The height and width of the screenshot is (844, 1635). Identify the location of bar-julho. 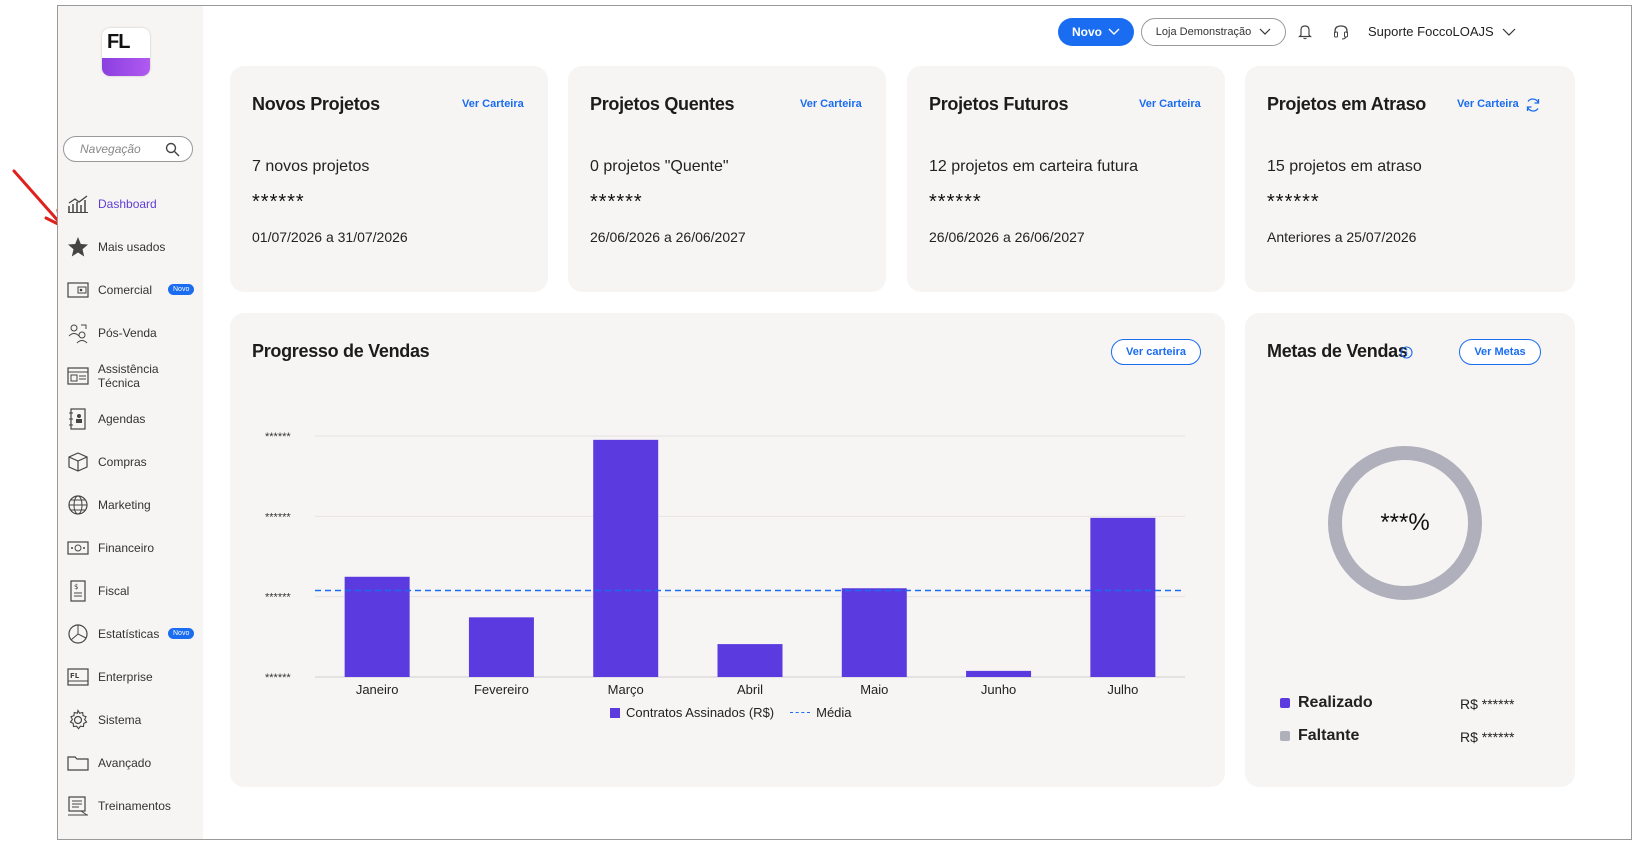
(1123, 597).